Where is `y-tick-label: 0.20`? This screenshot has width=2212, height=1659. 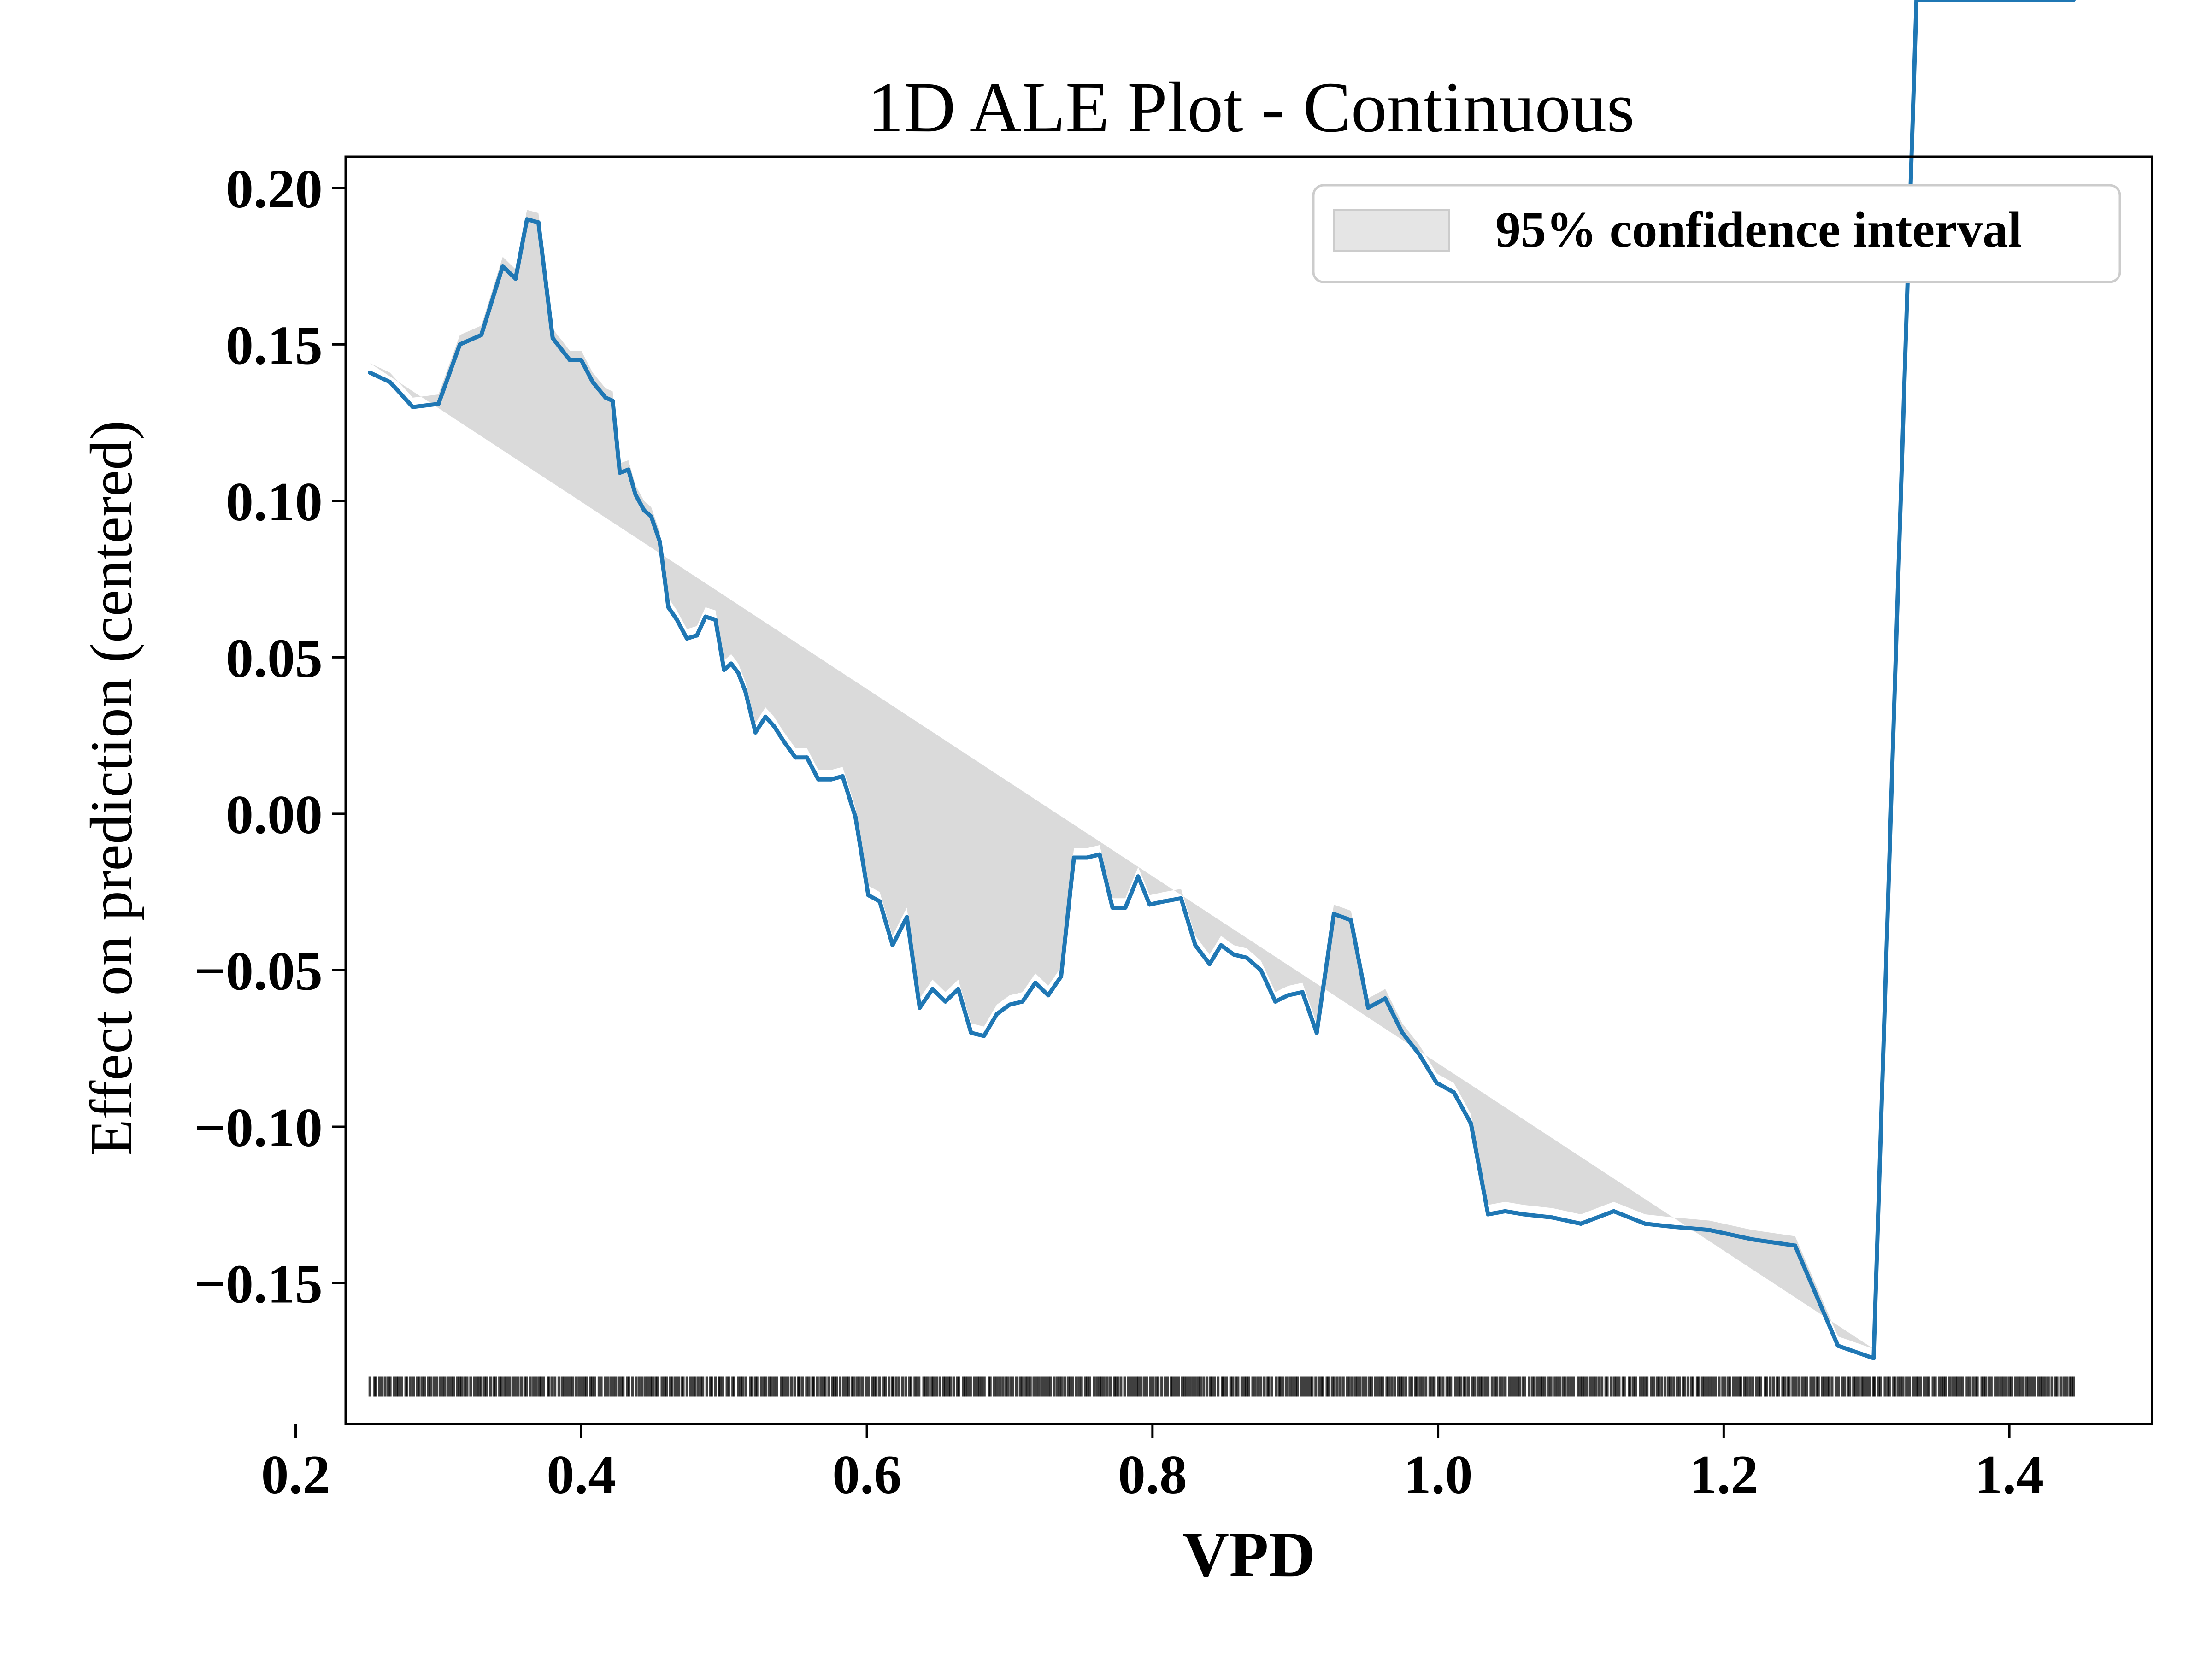 y-tick-label: 0.20 is located at coordinates (274, 188).